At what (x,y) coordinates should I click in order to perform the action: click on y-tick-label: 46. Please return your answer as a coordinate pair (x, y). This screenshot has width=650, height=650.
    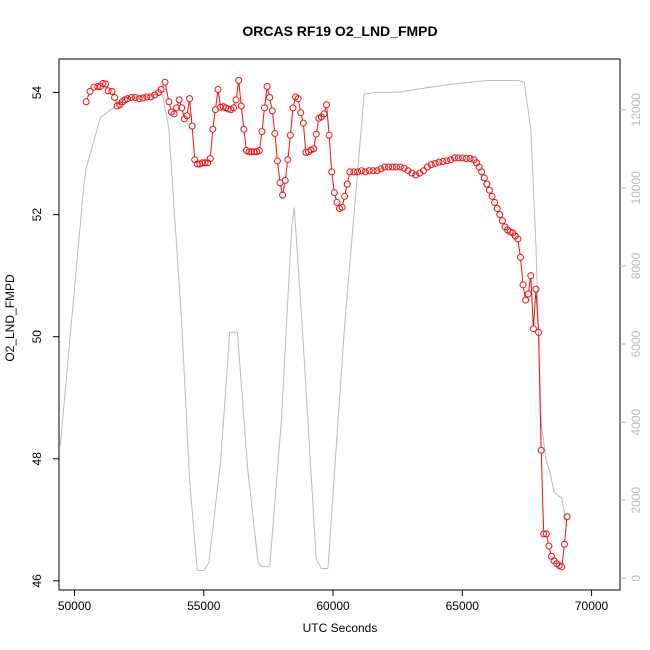
    Looking at the image, I should click on (37, 581).